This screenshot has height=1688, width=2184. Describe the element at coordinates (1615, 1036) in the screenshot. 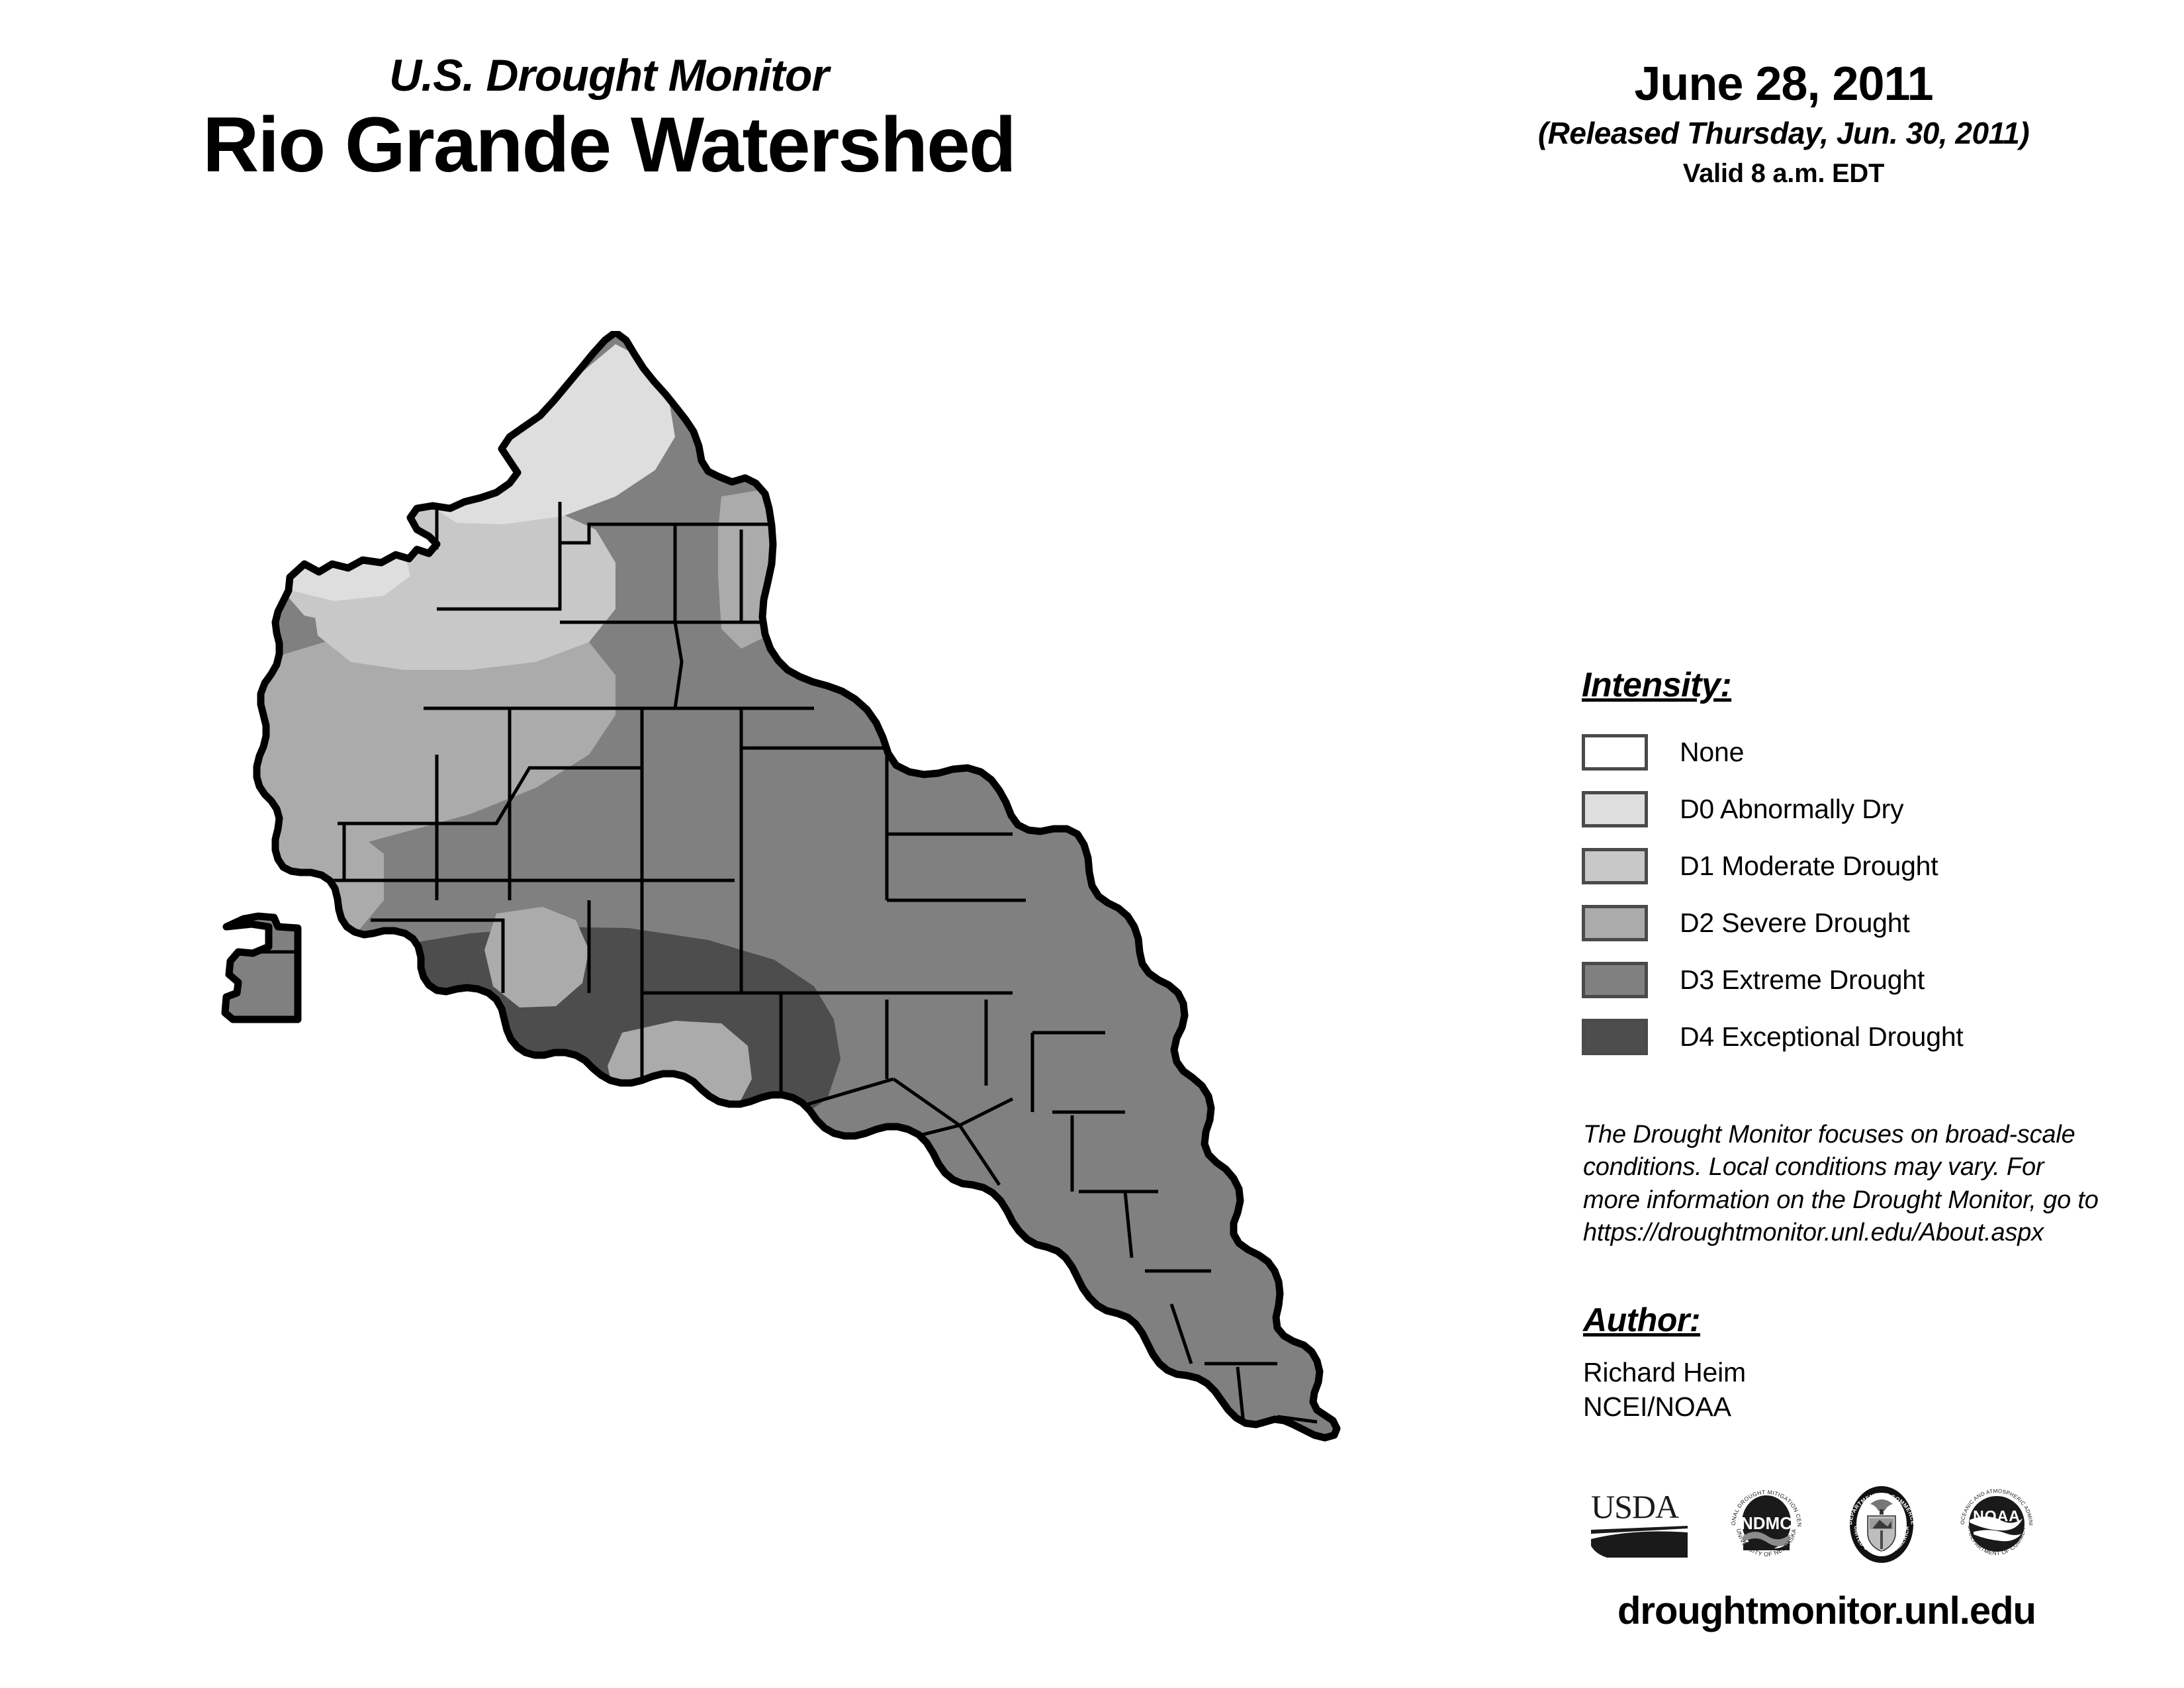

I see `legend-swatch-d4` at that location.